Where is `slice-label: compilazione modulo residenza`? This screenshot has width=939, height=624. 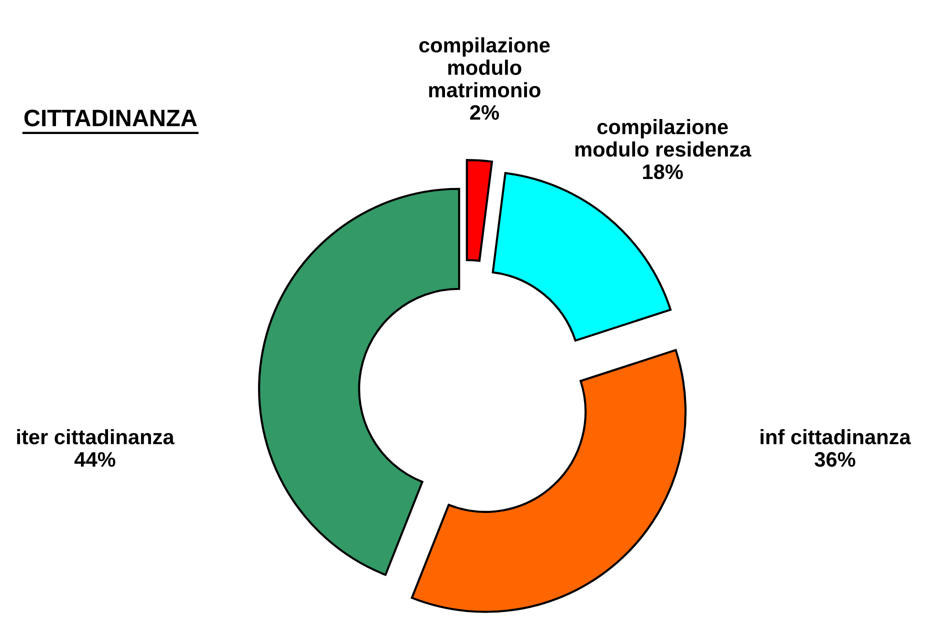
slice-label: compilazione modulo residenza is located at coordinates (663, 137).